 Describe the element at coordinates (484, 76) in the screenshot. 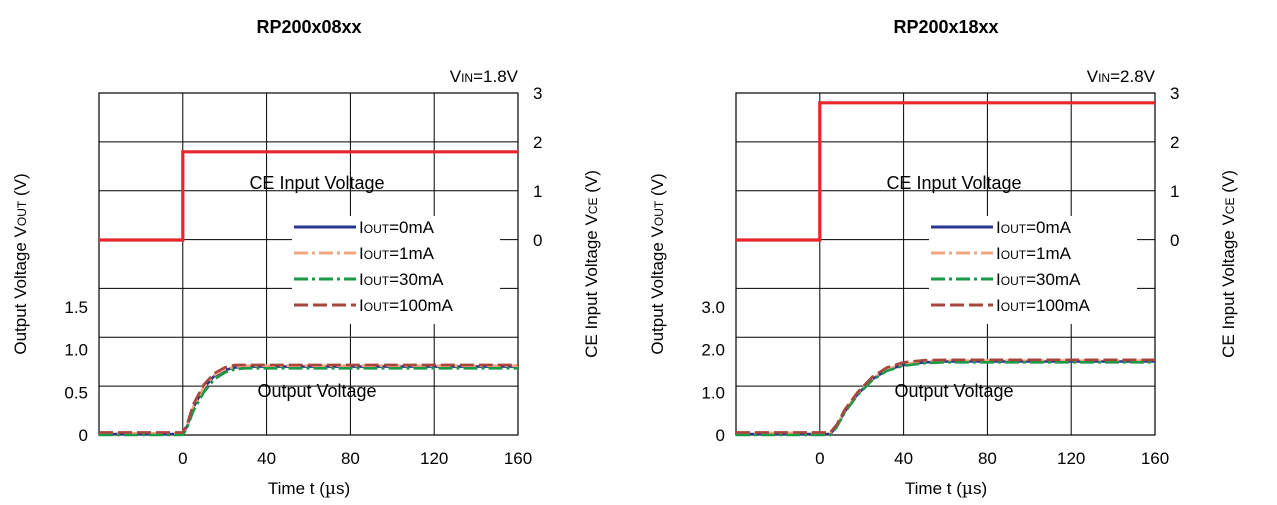

I see `condition-label: VIN=1.8V` at that location.